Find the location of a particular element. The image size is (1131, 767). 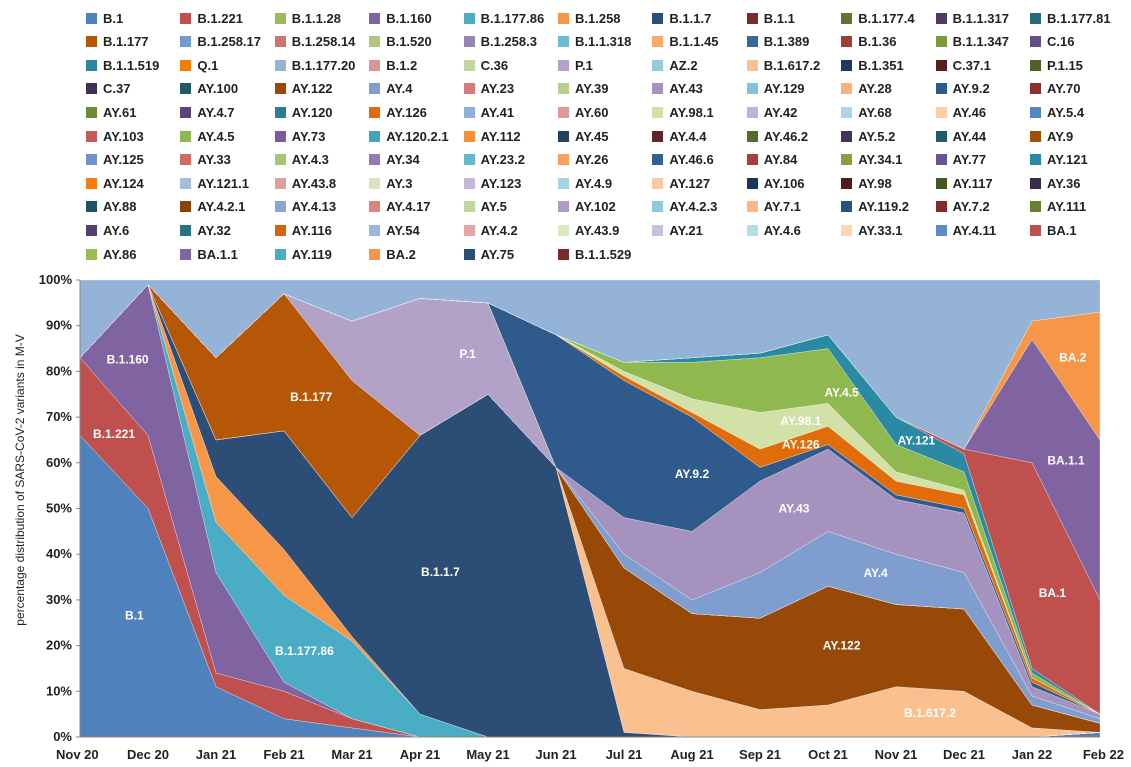

legend-label: AY.5.4 is located at coordinates (1066, 112).